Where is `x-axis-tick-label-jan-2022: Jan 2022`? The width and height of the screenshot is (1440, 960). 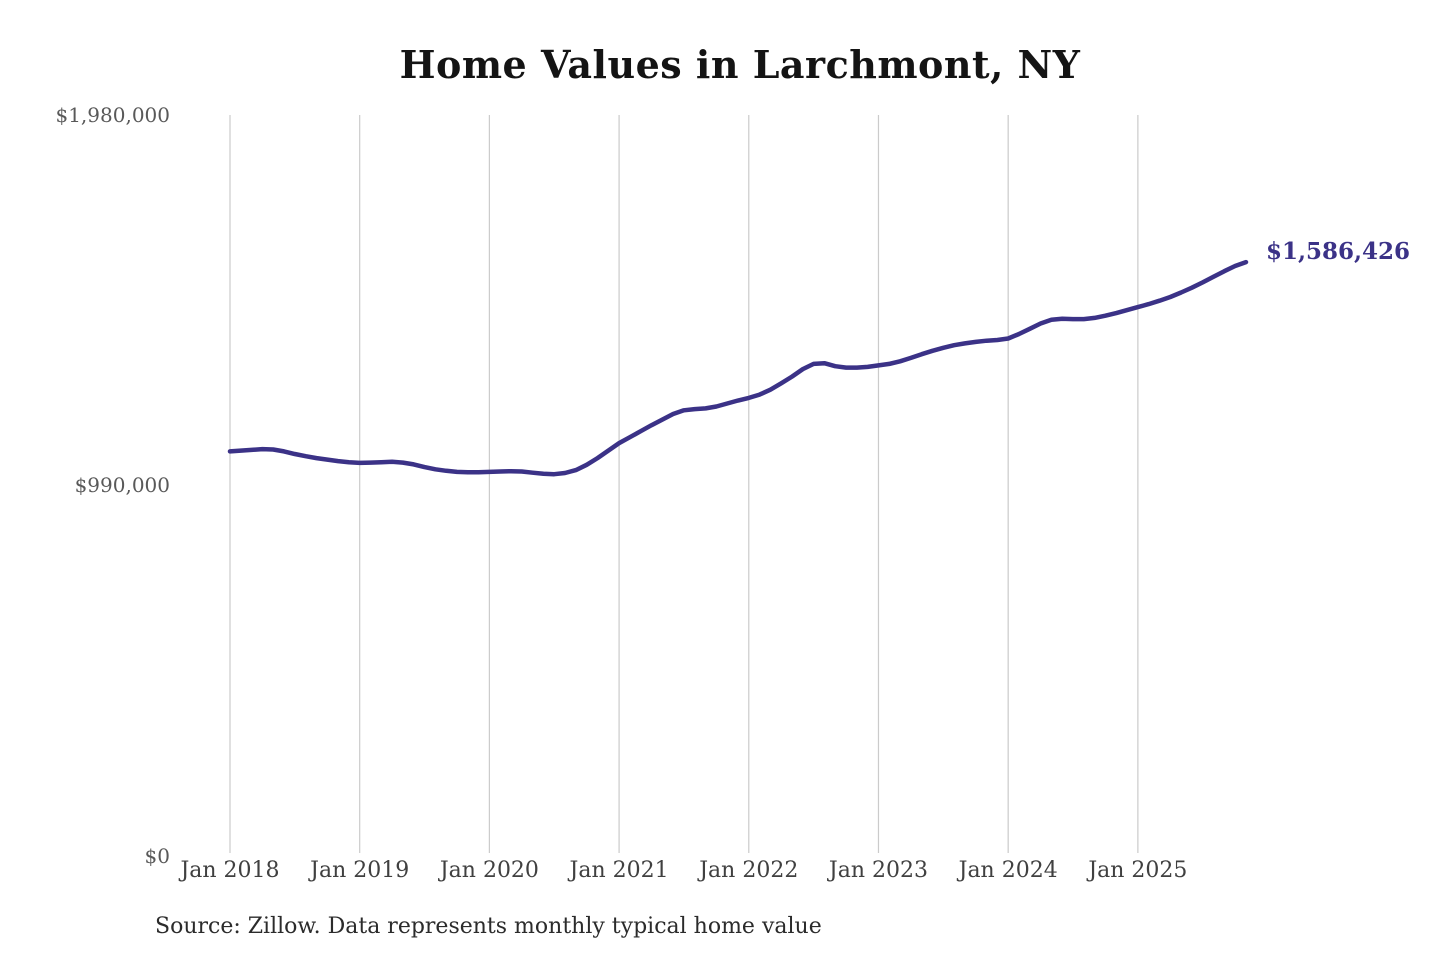
x-axis-tick-label-jan-2022: Jan 2022 is located at coordinates (749, 870).